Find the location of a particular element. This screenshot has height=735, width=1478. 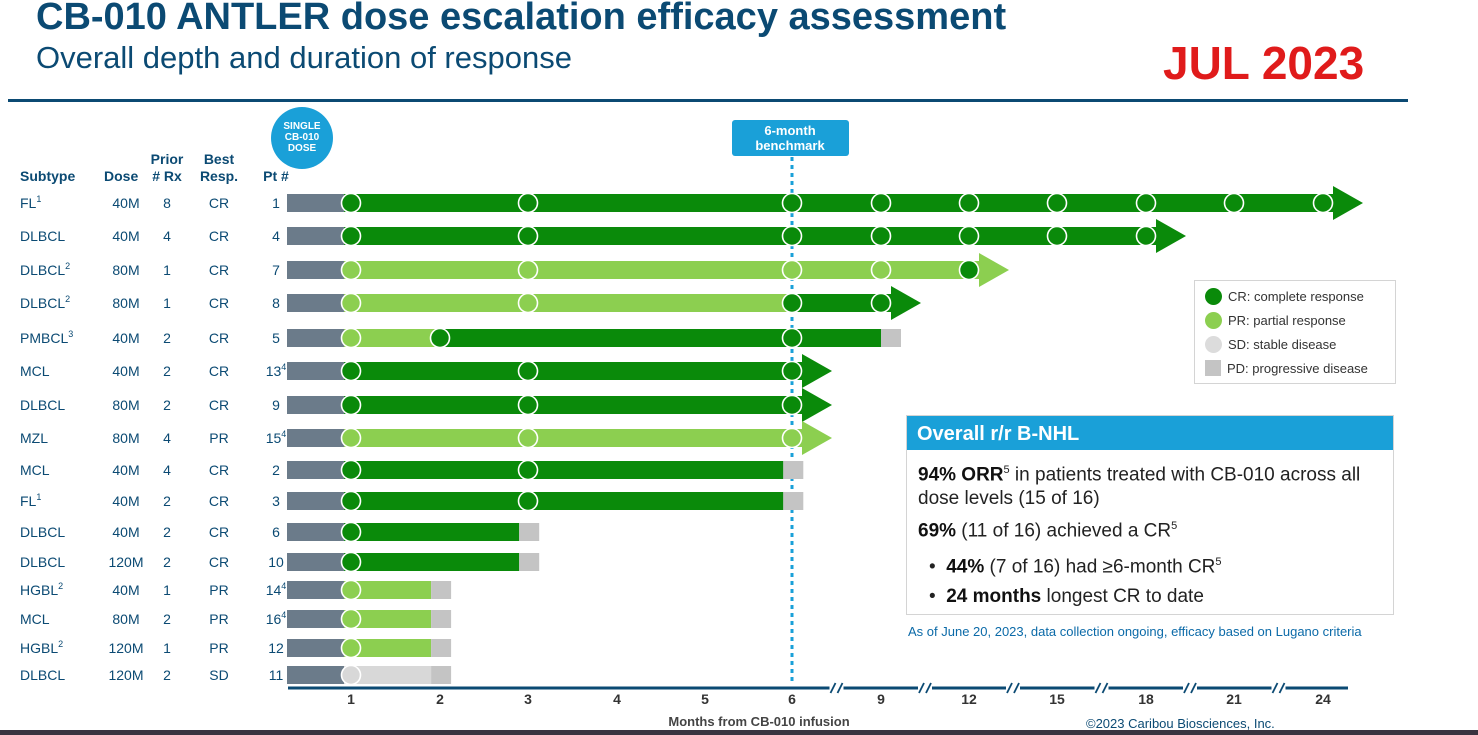

legend-label: PR: partial response is located at coordinates (1287, 320).